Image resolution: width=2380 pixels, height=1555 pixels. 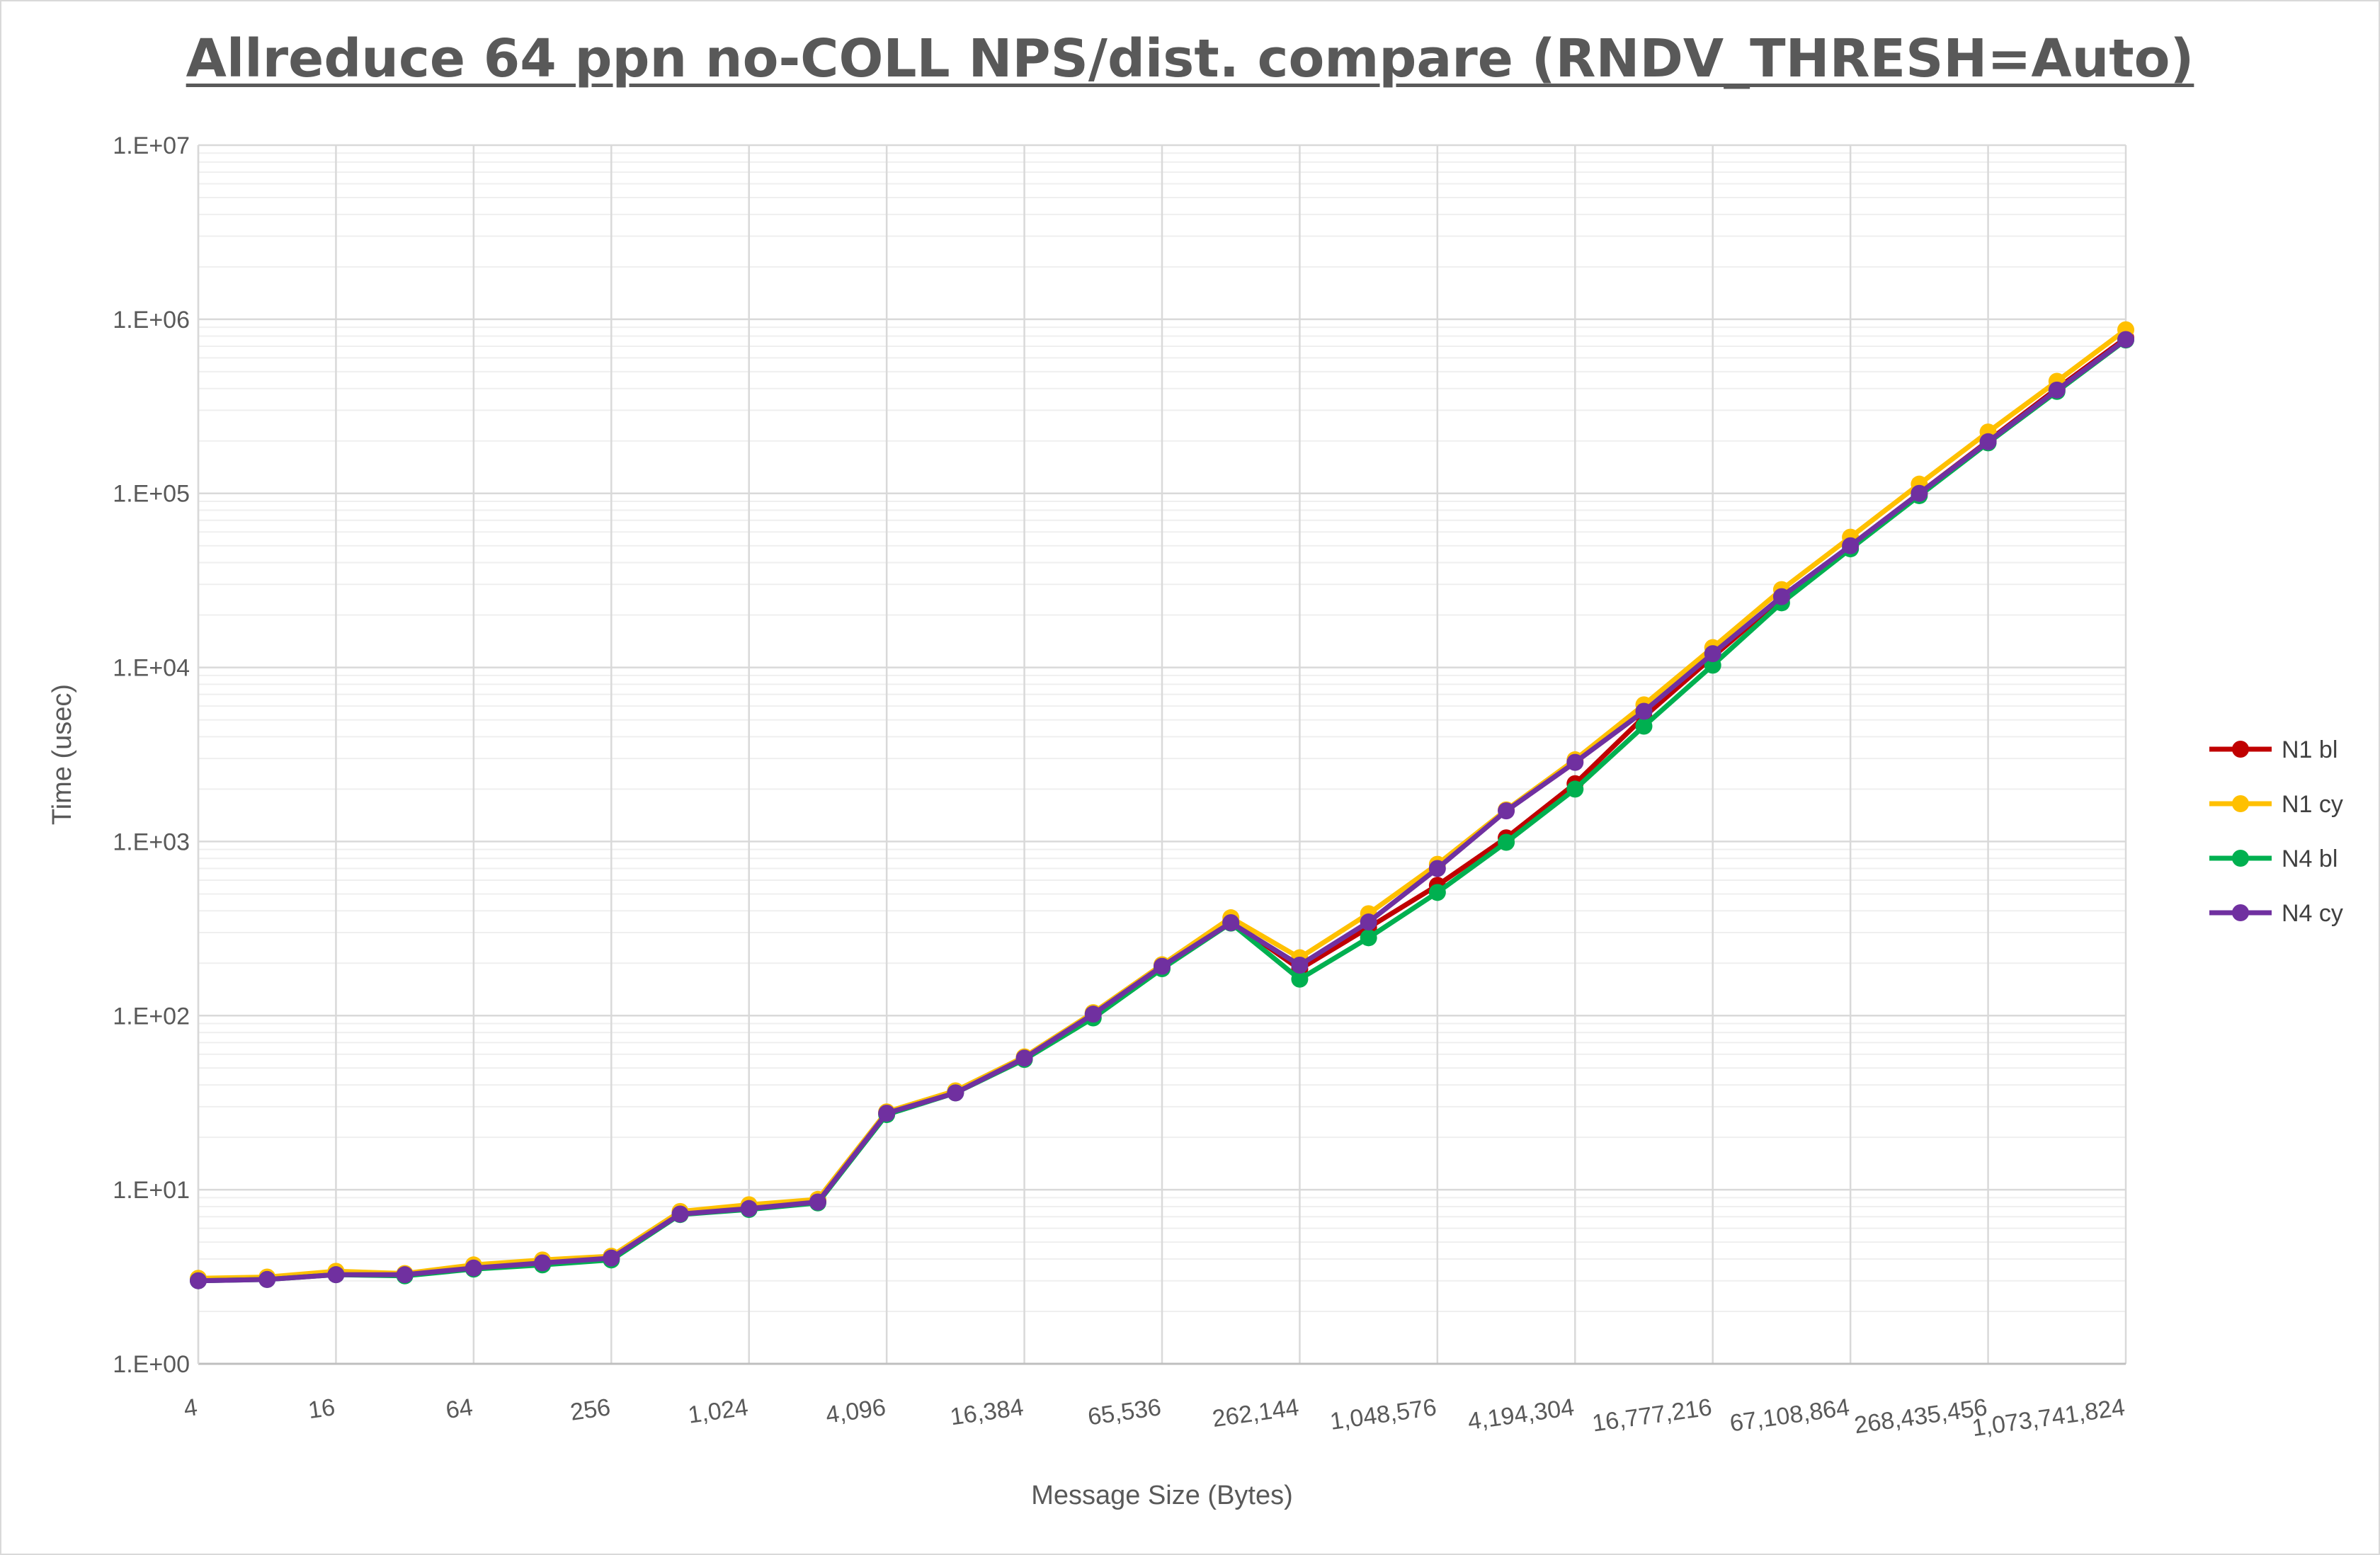 What do you see at coordinates (2276, 913) in the screenshot?
I see `legend-item: N4 cy` at bounding box center [2276, 913].